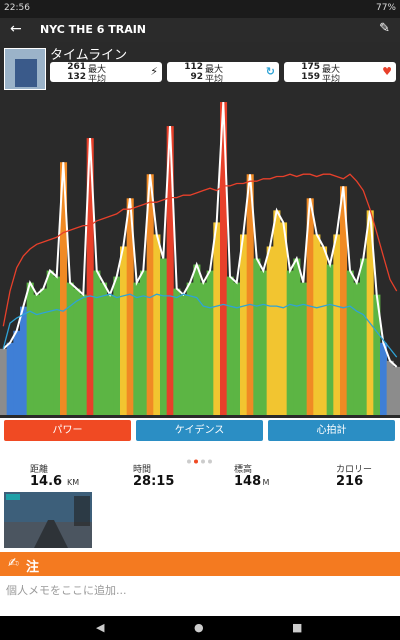 The height and width of the screenshot is (640, 400). I want to click on stat-label: 標高, so click(243, 470).